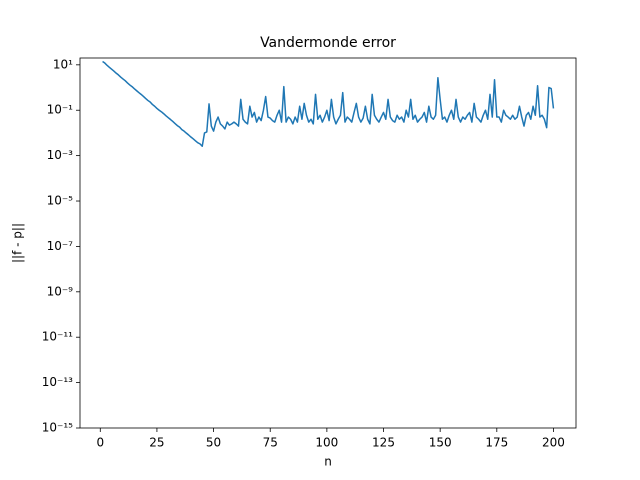 The width and height of the screenshot is (640, 480). I want to click on x-tick-label: 0, so click(100, 443).